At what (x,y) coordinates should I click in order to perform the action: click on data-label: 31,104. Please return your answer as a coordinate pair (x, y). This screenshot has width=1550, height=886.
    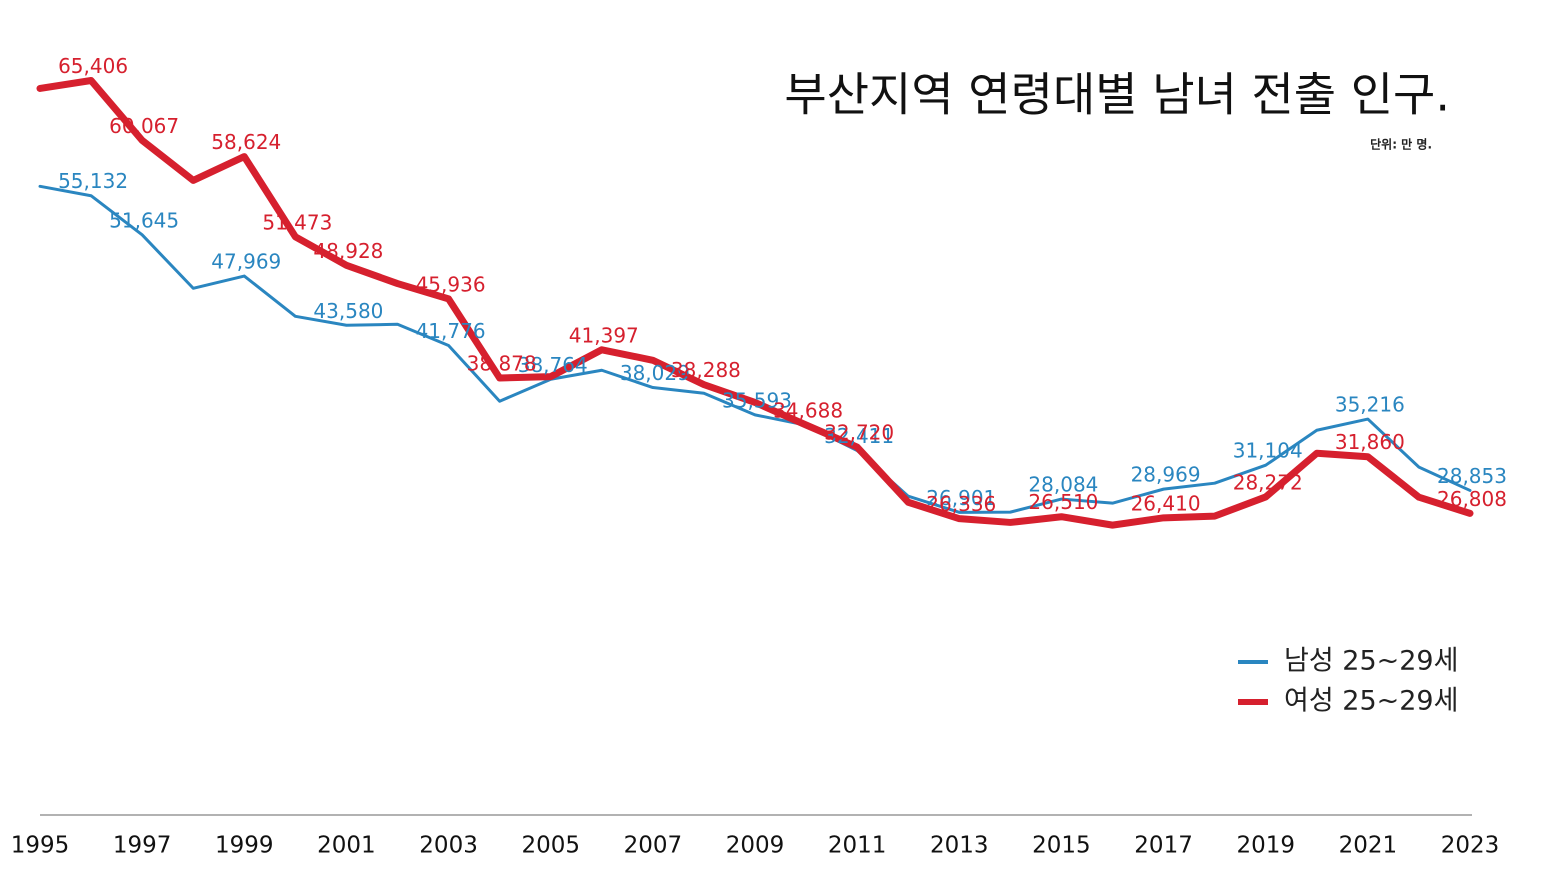
    Looking at the image, I should click on (1268, 451).